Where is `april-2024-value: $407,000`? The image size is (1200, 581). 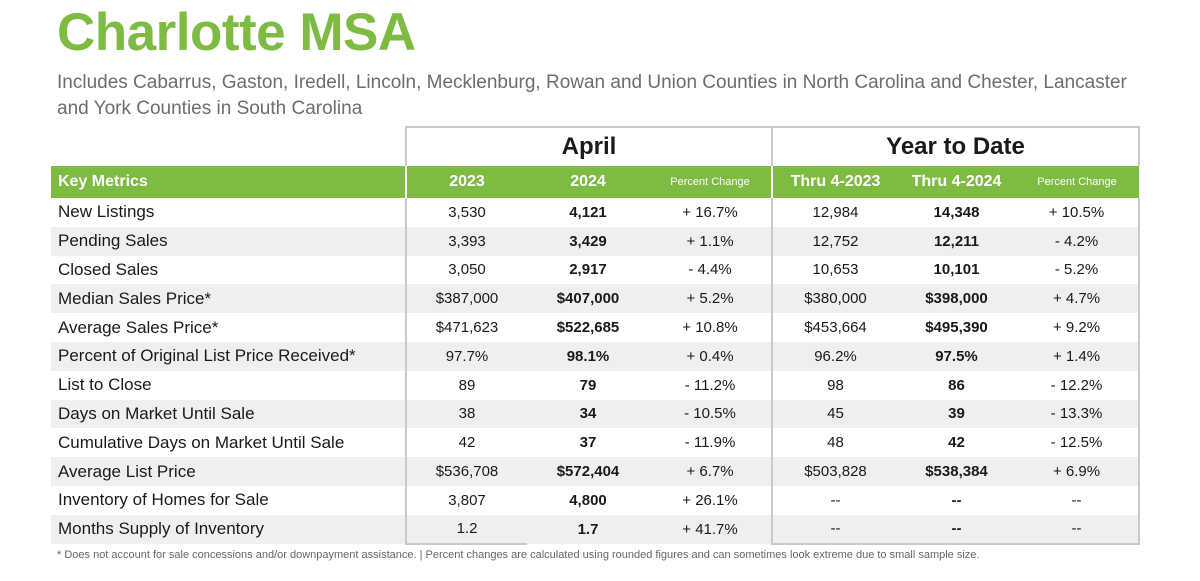 april-2024-value: $407,000 is located at coordinates (588, 299).